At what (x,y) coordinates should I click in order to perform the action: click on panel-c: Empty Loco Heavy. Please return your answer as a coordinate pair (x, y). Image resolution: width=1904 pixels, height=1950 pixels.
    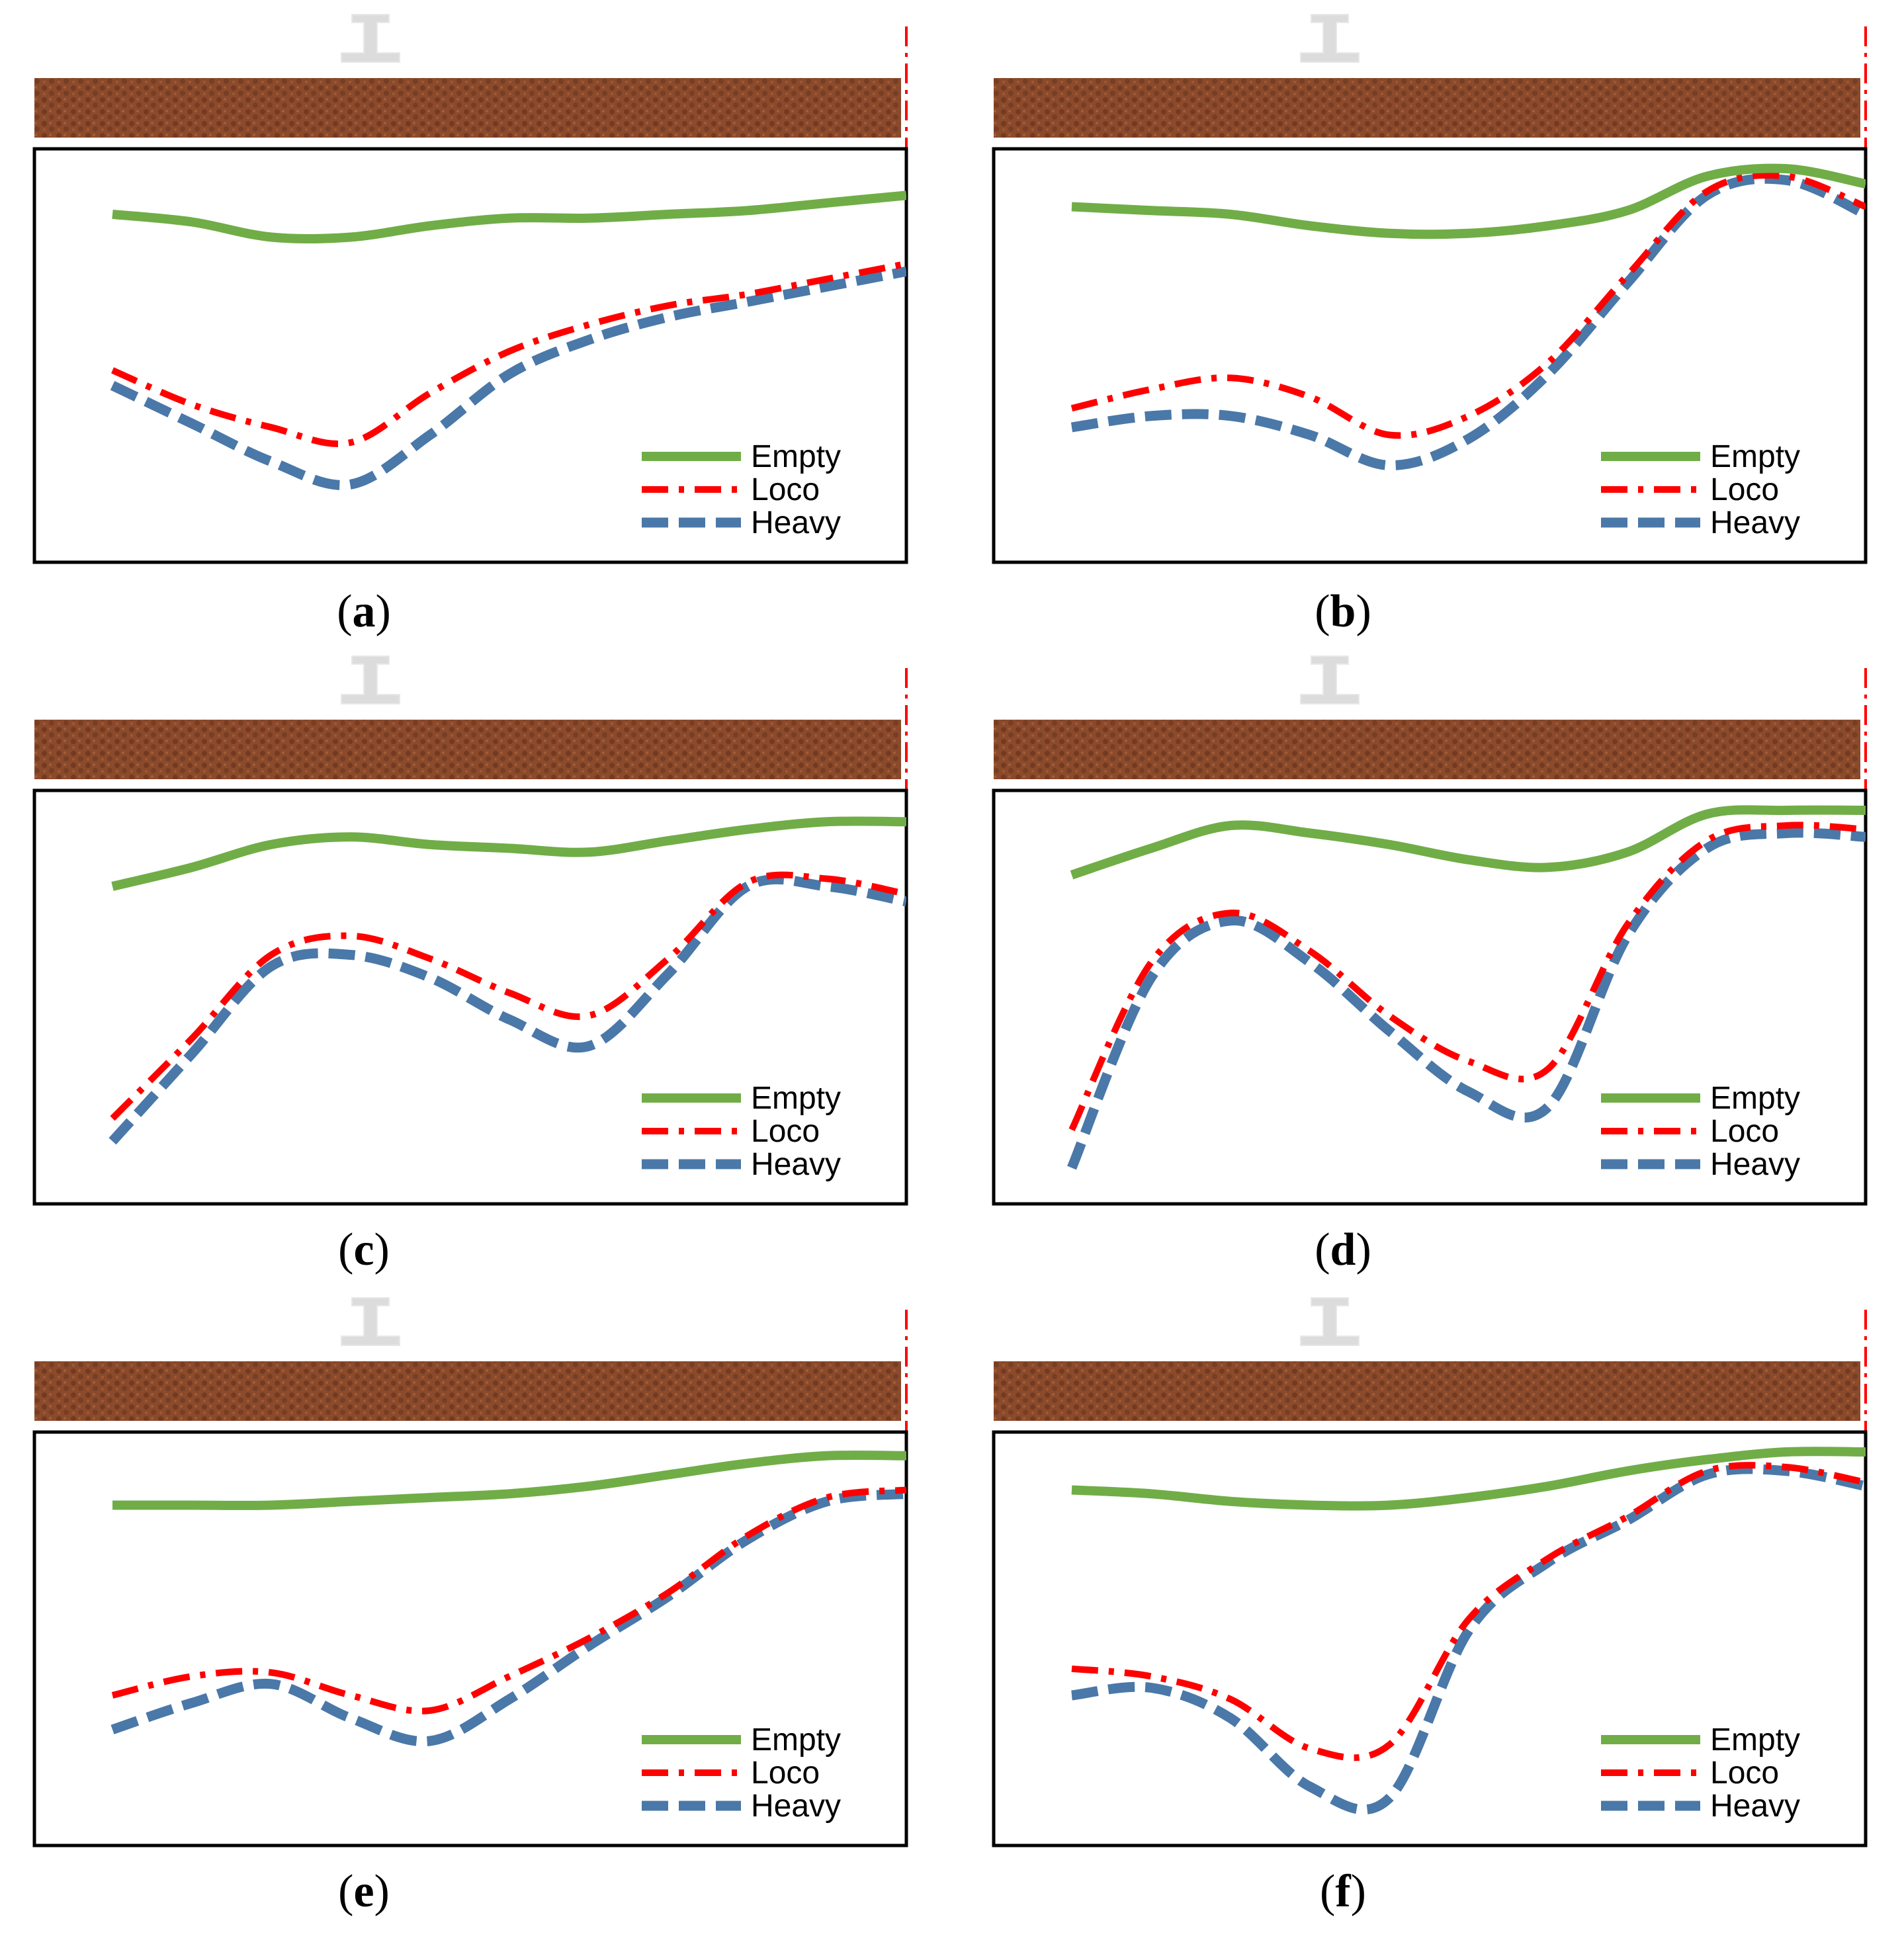
    Looking at the image, I should click on (473, 936).